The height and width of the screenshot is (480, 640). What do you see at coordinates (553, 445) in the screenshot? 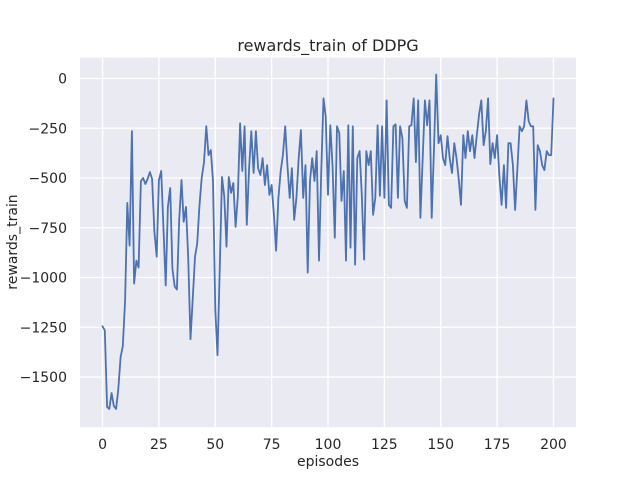
I see `x-tick-label: 200` at bounding box center [553, 445].